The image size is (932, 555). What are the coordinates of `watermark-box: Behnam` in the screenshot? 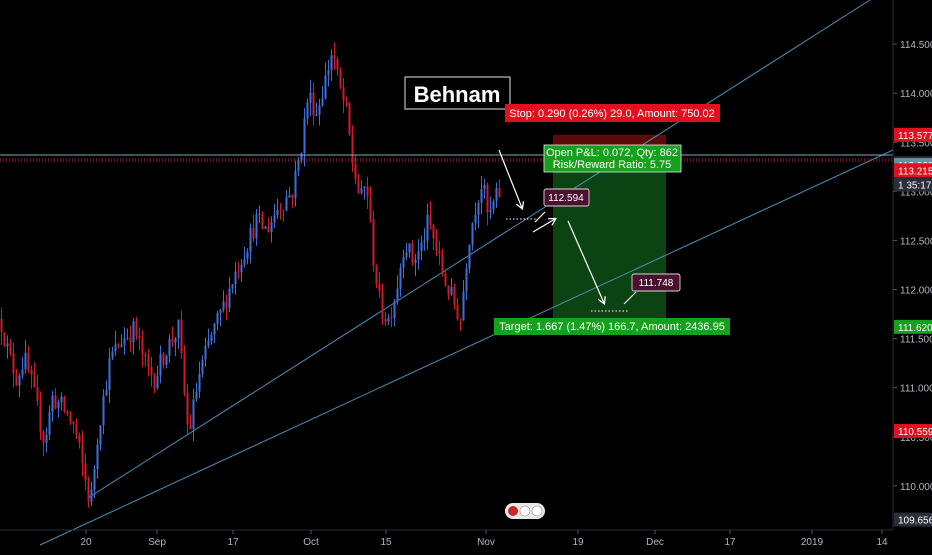 It's located at (457, 93).